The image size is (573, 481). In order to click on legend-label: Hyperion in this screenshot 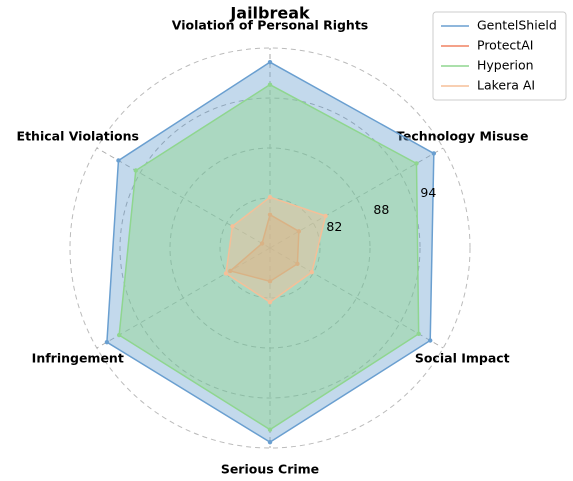, I will do `click(505, 65)`.